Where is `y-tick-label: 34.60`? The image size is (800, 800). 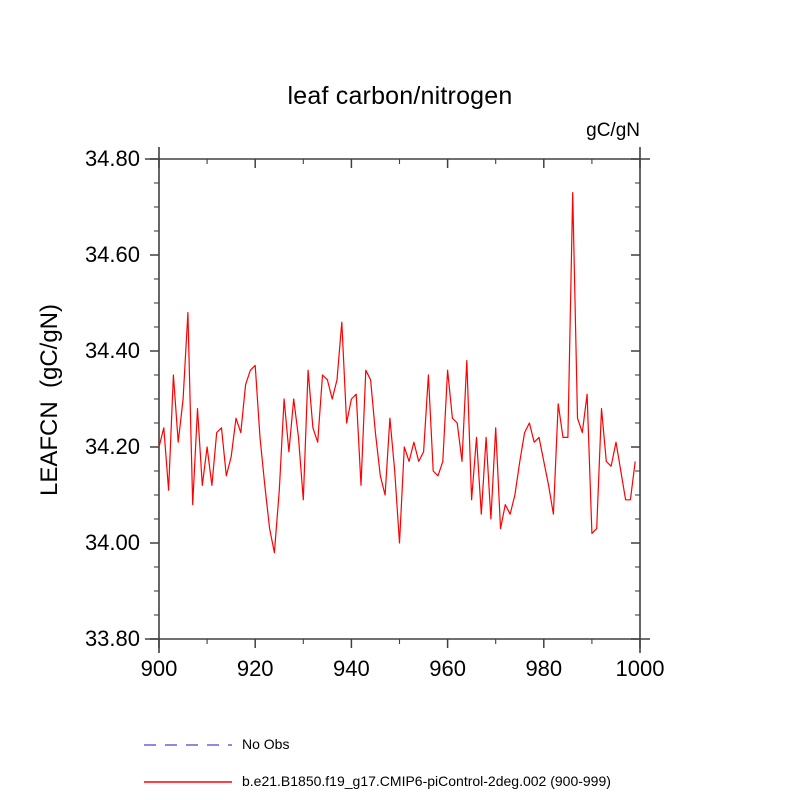
y-tick-label: 34.60 is located at coordinates (112, 254).